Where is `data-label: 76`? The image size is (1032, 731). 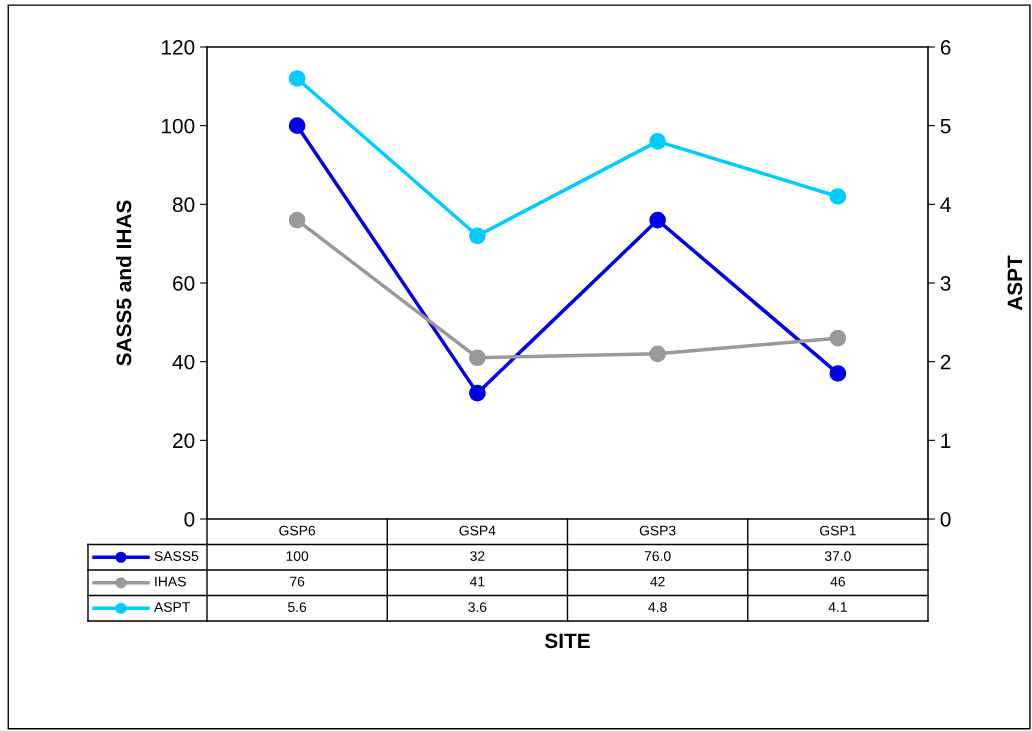 data-label: 76 is located at coordinates (297, 581).